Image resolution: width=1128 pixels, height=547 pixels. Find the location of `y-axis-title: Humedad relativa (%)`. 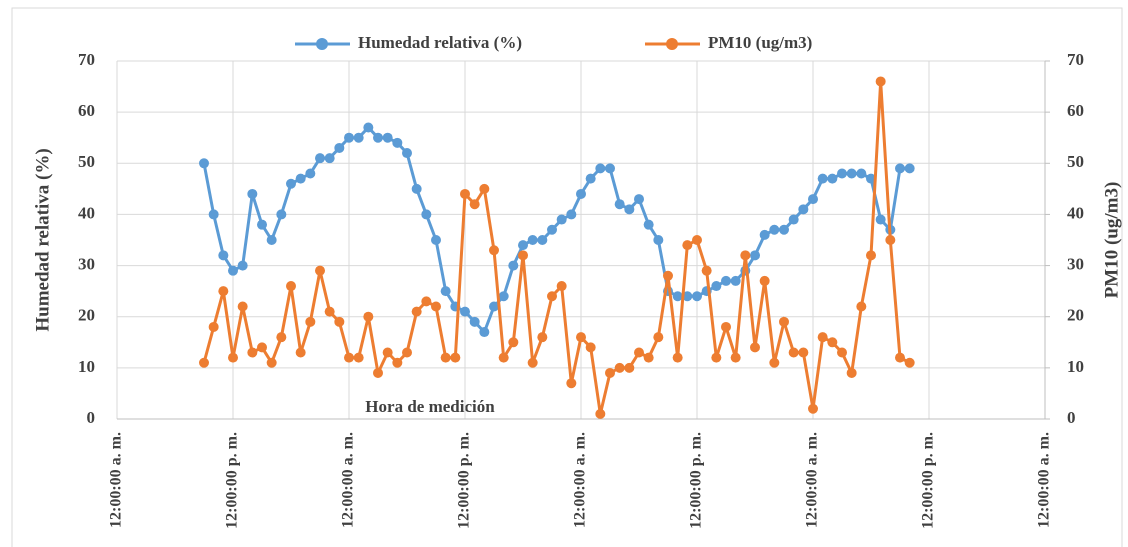

y-axis-title: Humedad relativa (%) is located at coordinates (42, 239).